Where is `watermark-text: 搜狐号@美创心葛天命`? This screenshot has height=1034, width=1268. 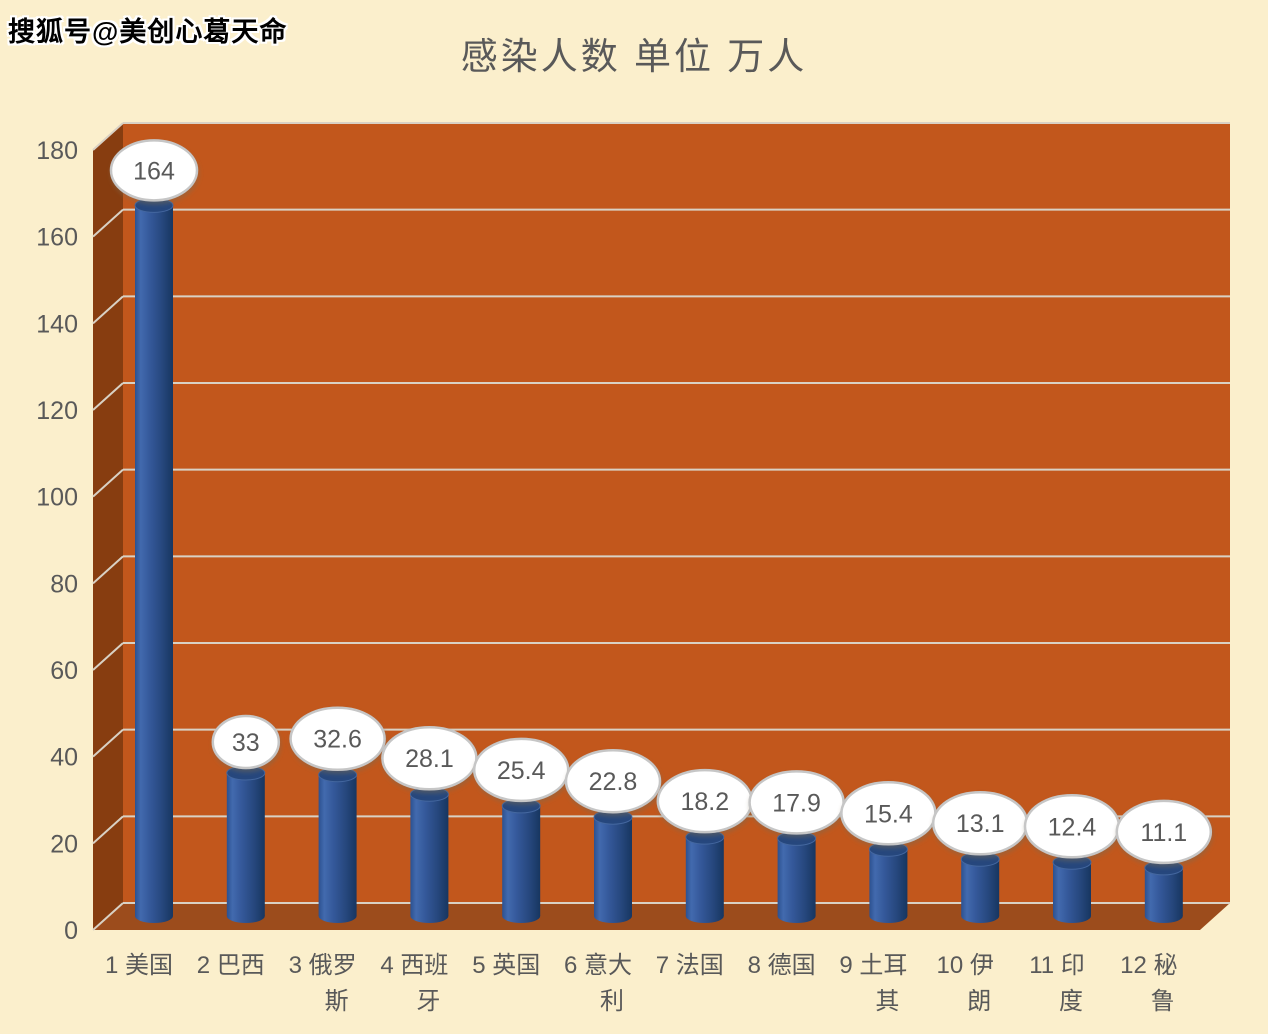 watermark-text: 搜狐号@美创心葛天命 is located at coordinates (148, 32).